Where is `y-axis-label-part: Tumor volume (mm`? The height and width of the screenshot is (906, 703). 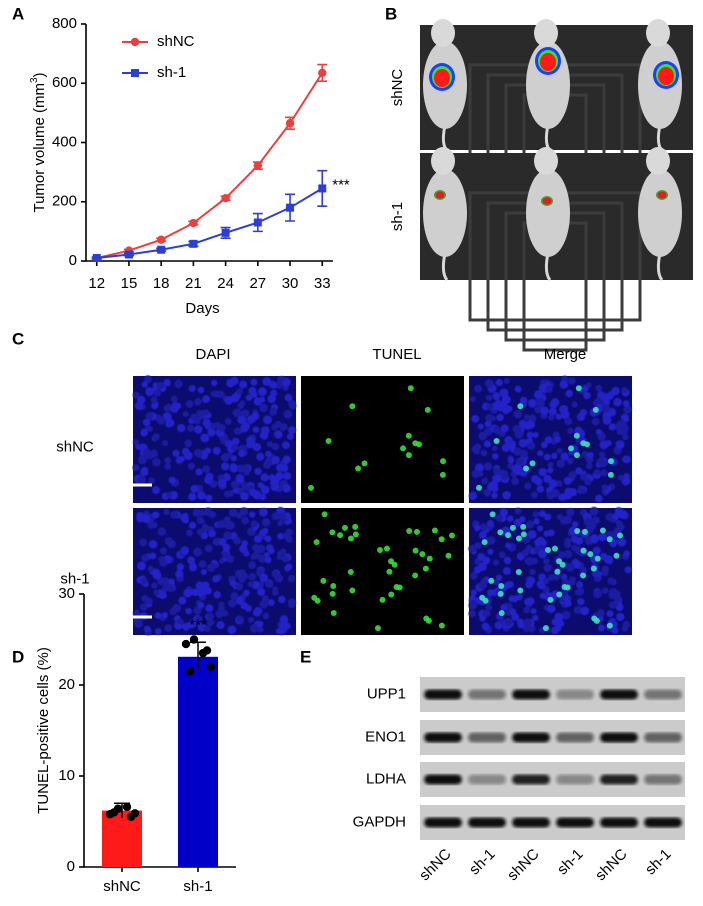
y-axis-label-part: Tumor volume (mm is located at coordinates (39, 147).